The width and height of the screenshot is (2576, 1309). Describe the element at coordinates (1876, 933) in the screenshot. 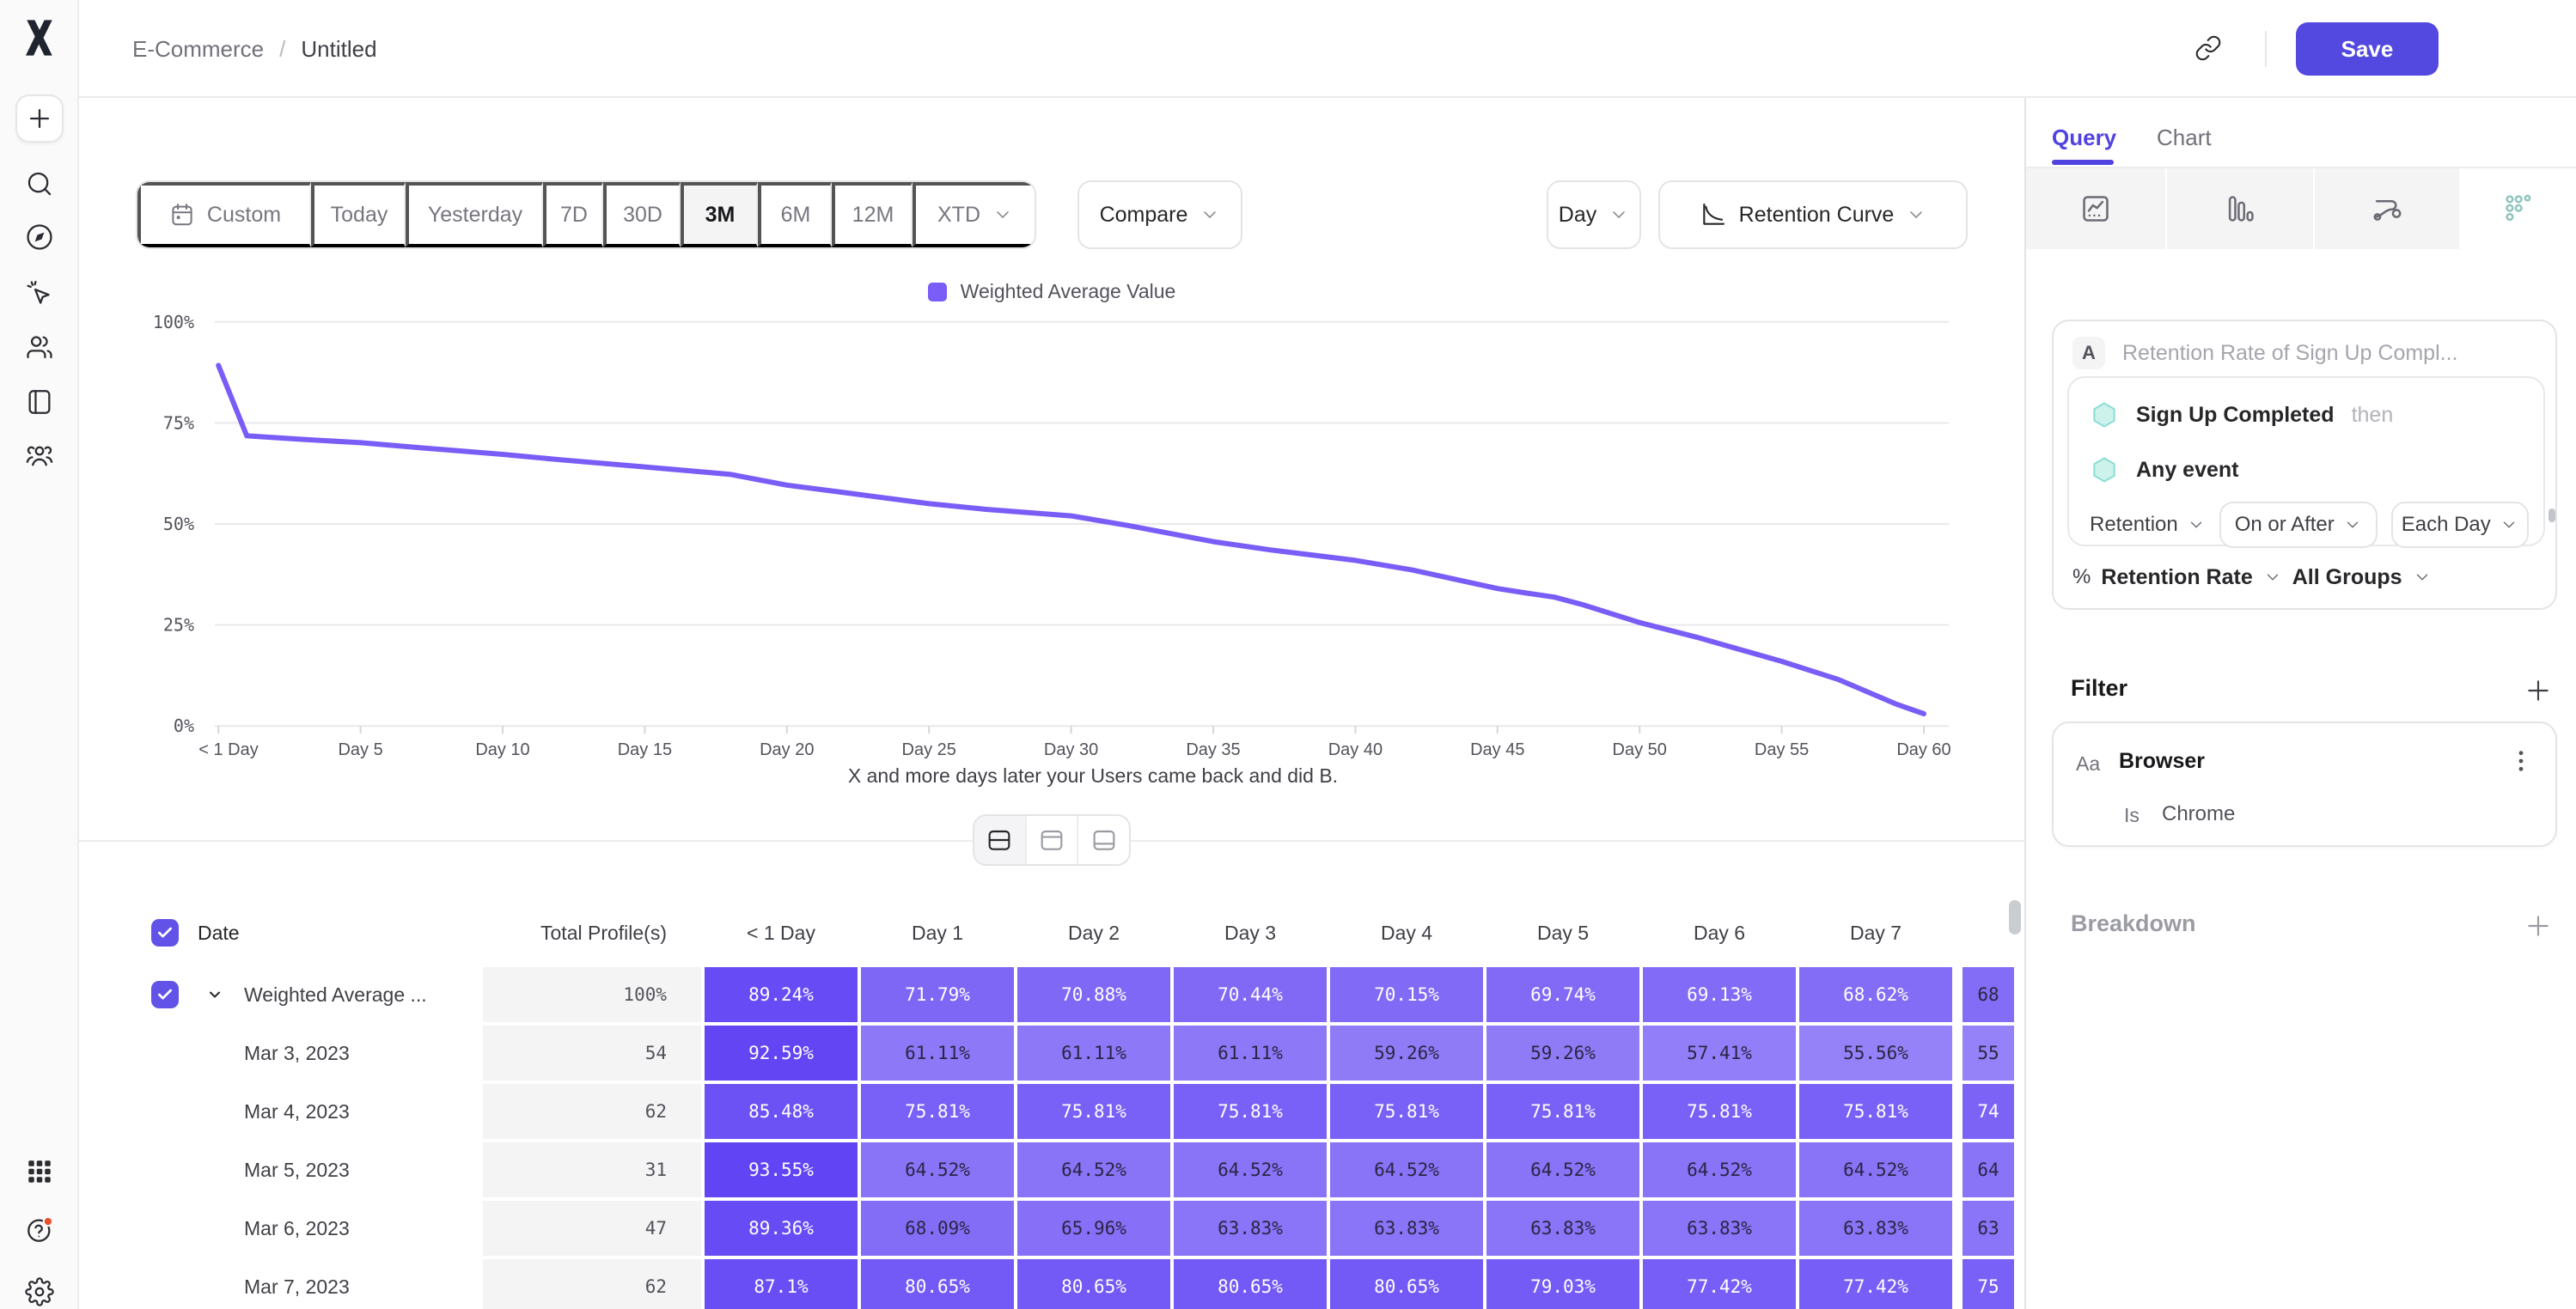

I see `column-header-day: Day 7` at that location.